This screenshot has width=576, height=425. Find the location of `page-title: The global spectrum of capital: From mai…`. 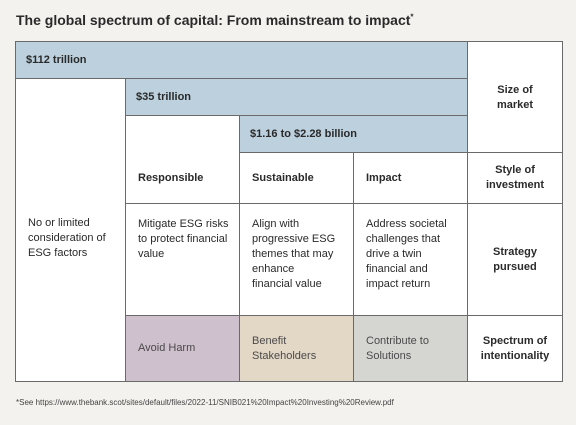

page-title: The global spectrum of capital: From mai… is located at coordinates (215, 20).